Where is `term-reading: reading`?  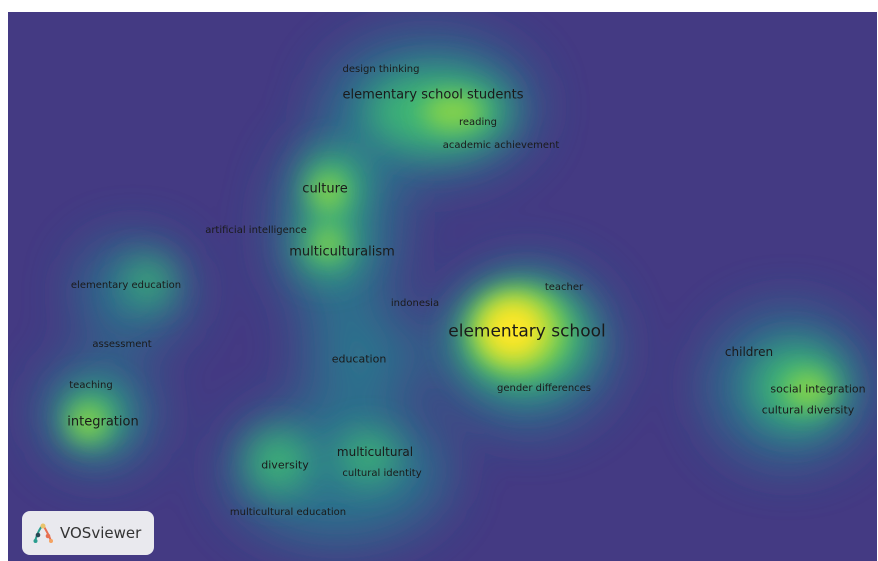 term-reading: reading is located at coordinates (478, 122).